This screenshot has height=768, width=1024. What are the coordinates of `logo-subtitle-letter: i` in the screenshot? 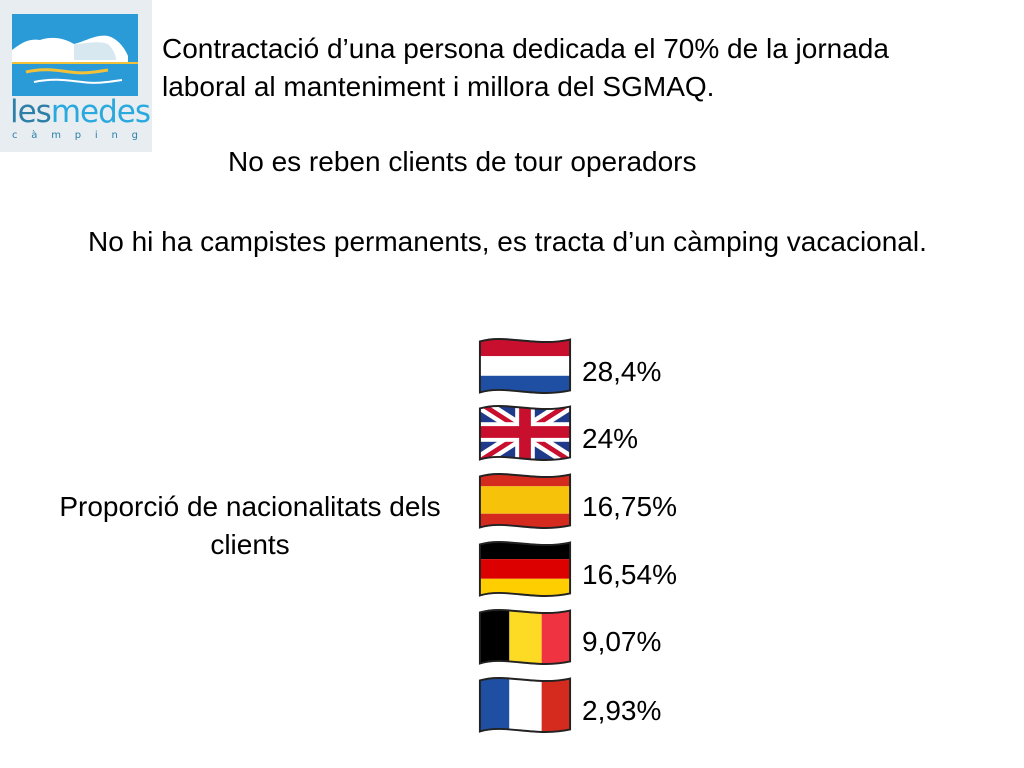 It's located at (96, 135).